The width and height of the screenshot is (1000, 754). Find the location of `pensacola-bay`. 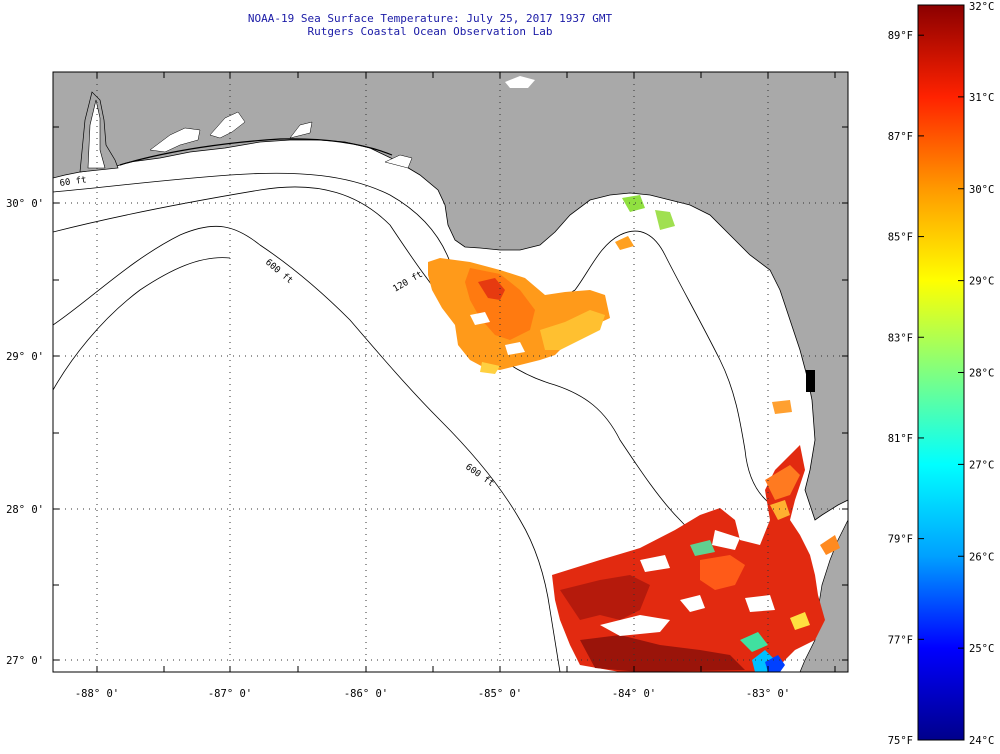

pensacola-bay is located at coordinates (175, 140).